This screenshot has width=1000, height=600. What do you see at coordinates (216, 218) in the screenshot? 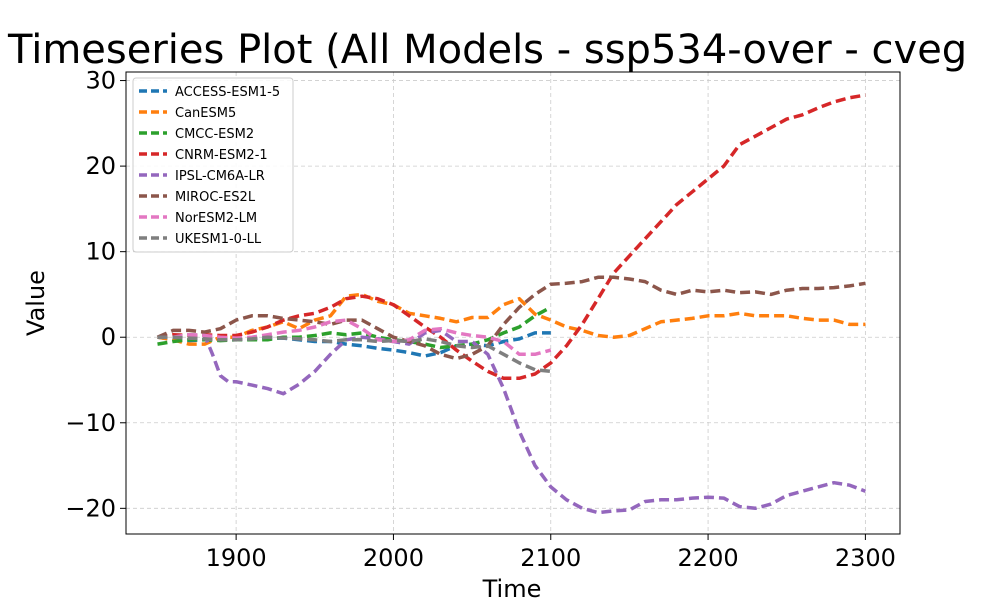
I see `legend-label: NorESM2-LM` at bounding box center [216, 218].